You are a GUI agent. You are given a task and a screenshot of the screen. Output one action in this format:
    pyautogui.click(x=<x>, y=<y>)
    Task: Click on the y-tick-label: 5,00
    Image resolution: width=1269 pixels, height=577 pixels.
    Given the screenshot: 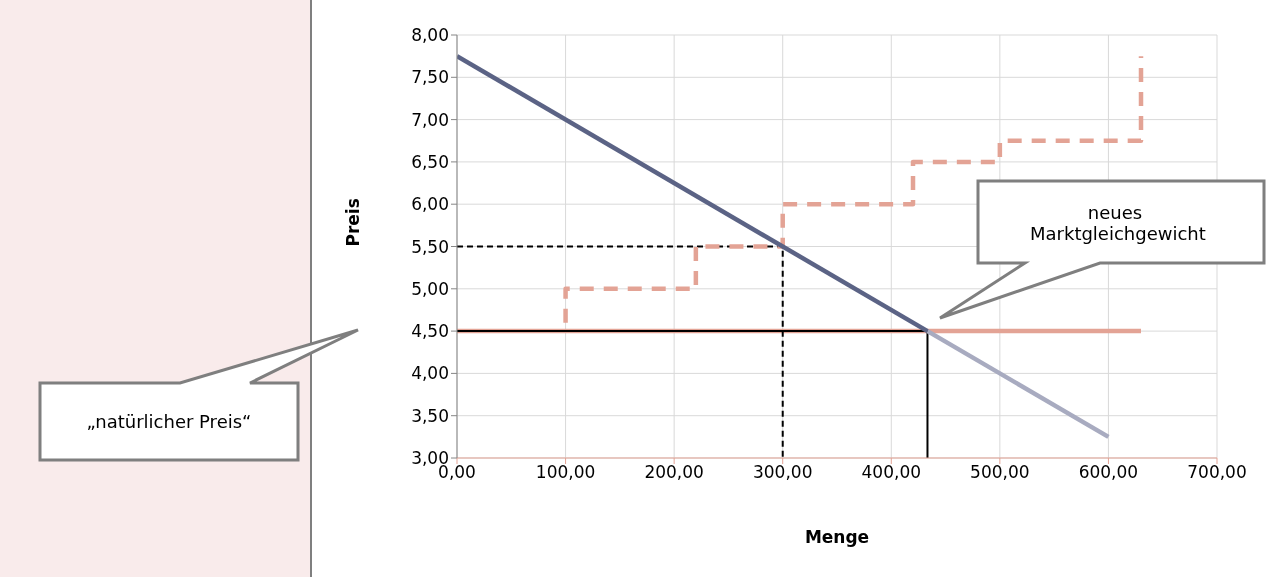 What is the action you would take?
    pyautogui.click(x=430, y=288)
    